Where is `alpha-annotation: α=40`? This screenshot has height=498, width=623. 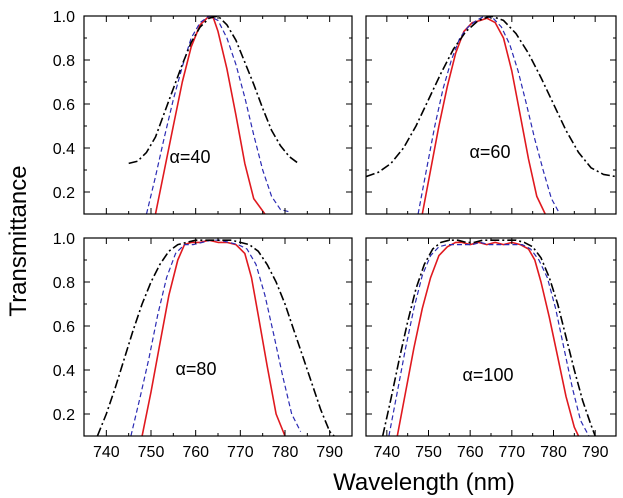
alpha-annotation: α=40 is located at coordinates (190, 157).